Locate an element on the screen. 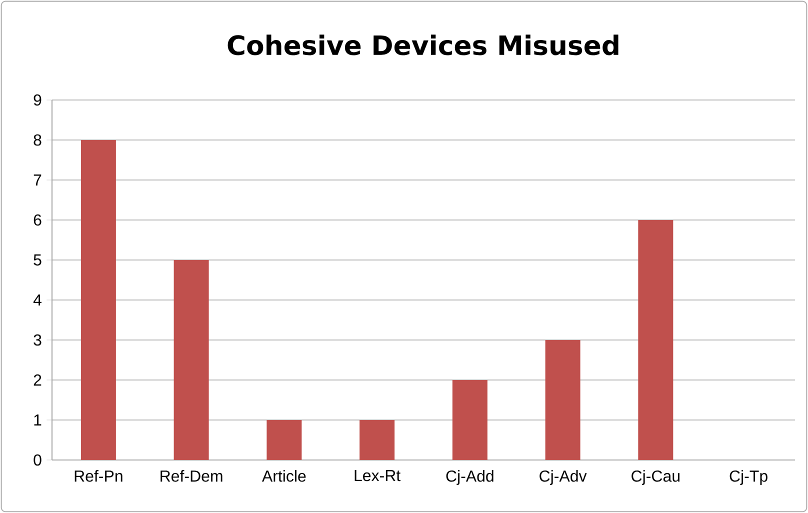 The image size is (808, 513). x-tick-label: Ref-Dem is located at coordinates (191, 476).